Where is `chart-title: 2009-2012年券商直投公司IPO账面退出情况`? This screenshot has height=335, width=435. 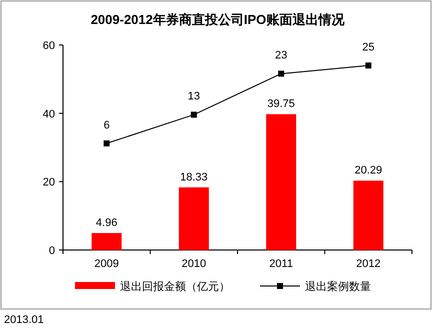
chart-title: 2009-2012年券商直投公司IPO账面退出情况 is located at coordinates (218, 19).